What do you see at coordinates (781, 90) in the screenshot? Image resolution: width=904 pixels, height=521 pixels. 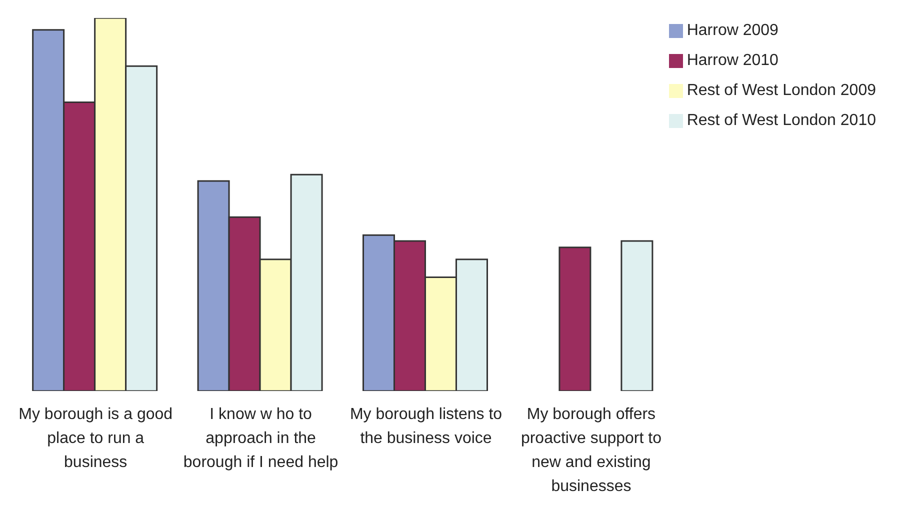 I see `legend-label: Rest of West London 2009` at bounding box center [781, 90].